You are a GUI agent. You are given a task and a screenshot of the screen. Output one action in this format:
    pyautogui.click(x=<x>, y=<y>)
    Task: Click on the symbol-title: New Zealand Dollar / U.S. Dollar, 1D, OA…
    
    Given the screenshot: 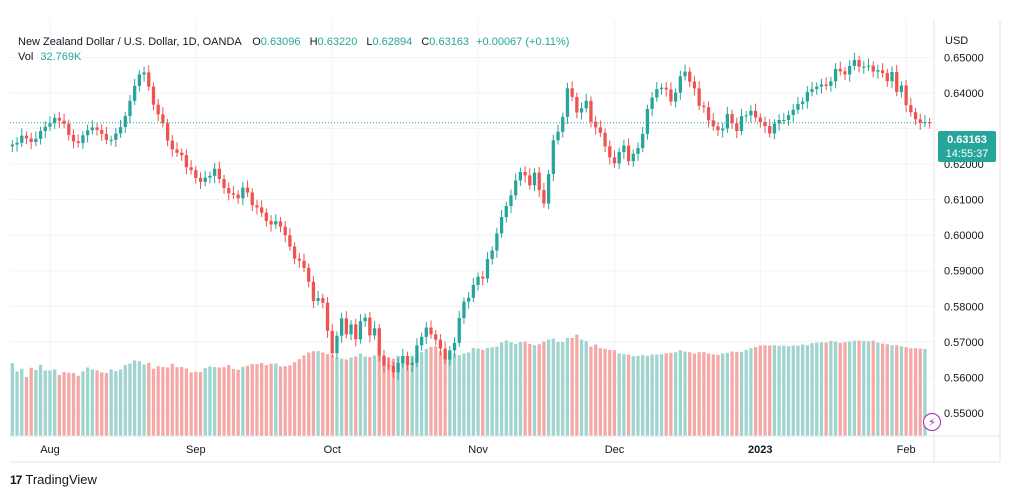 What is the action you would take?
    pyautogui.click(x=130, y=42)
    